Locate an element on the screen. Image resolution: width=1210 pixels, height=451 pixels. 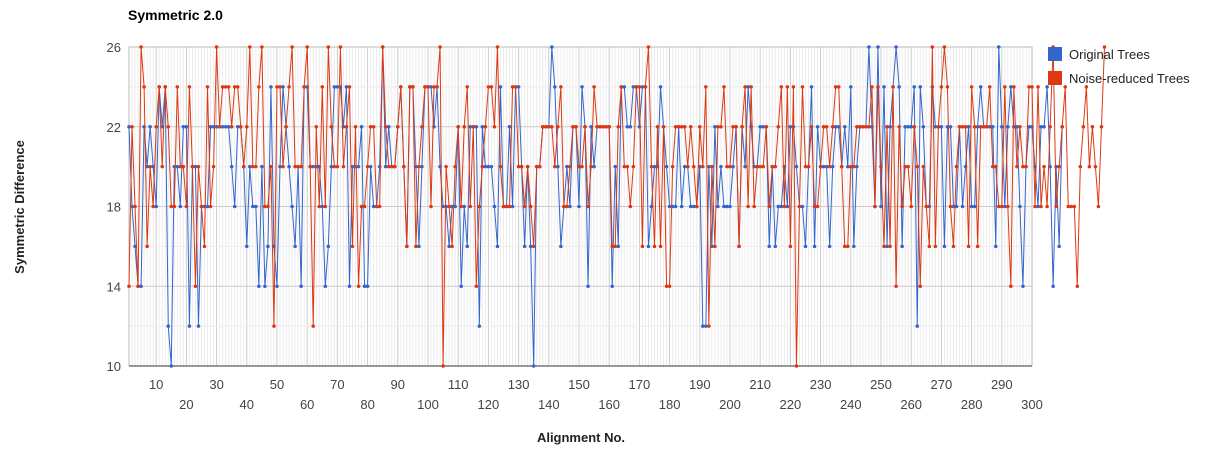
x-tick-label: 260 is located at coordinates (911, 404).